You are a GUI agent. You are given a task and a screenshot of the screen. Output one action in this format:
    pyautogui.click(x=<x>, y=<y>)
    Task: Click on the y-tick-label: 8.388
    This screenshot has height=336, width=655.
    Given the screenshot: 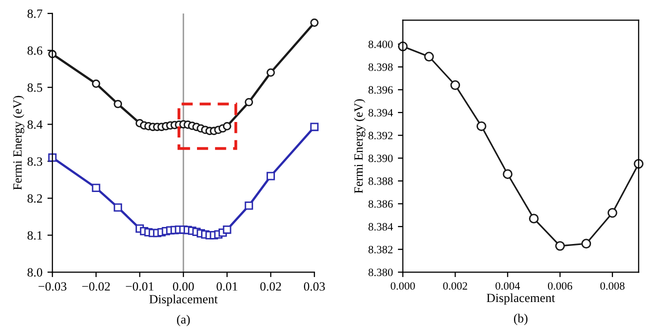 What is the action you would take?
    pyautogui.click(x=380, y=181)
    